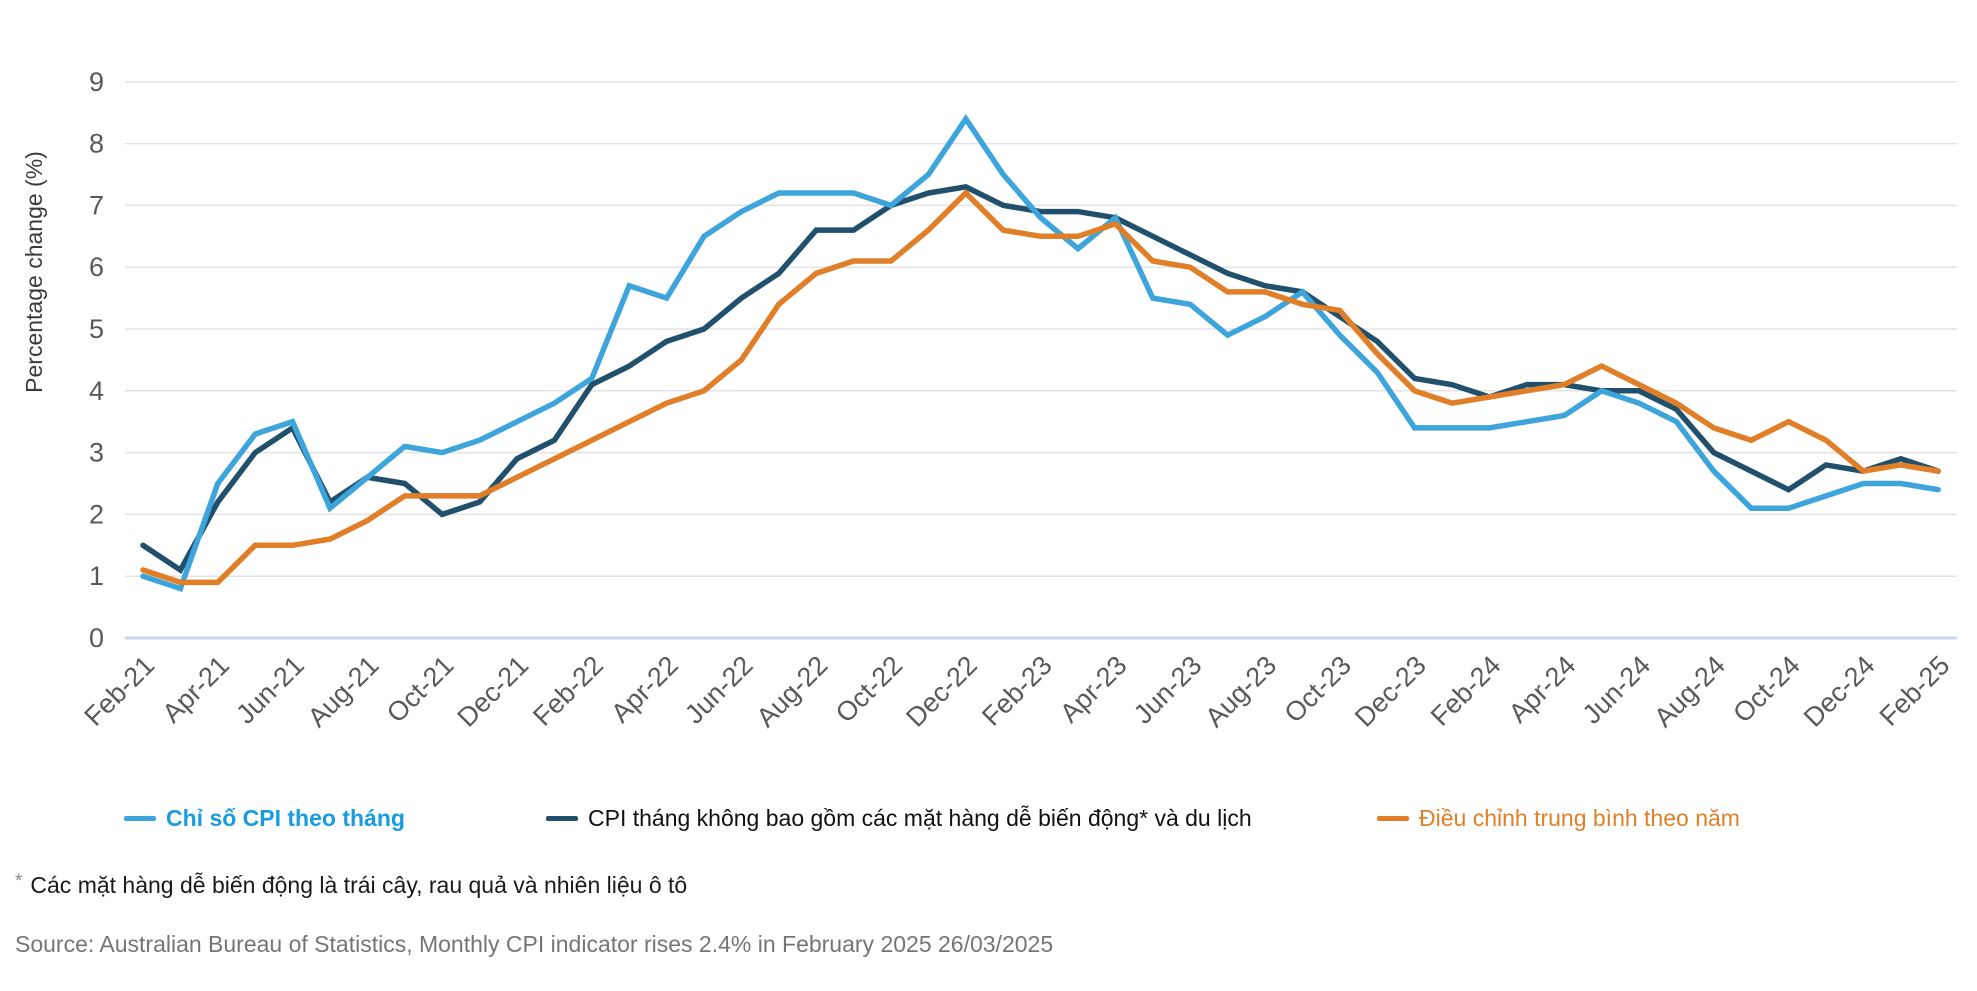 The width and height of the screenshot is (1977, 991). Describe the element at coordinates (96, 638) in the screenshot. I see `y-tick-label-0: 0` at that location.